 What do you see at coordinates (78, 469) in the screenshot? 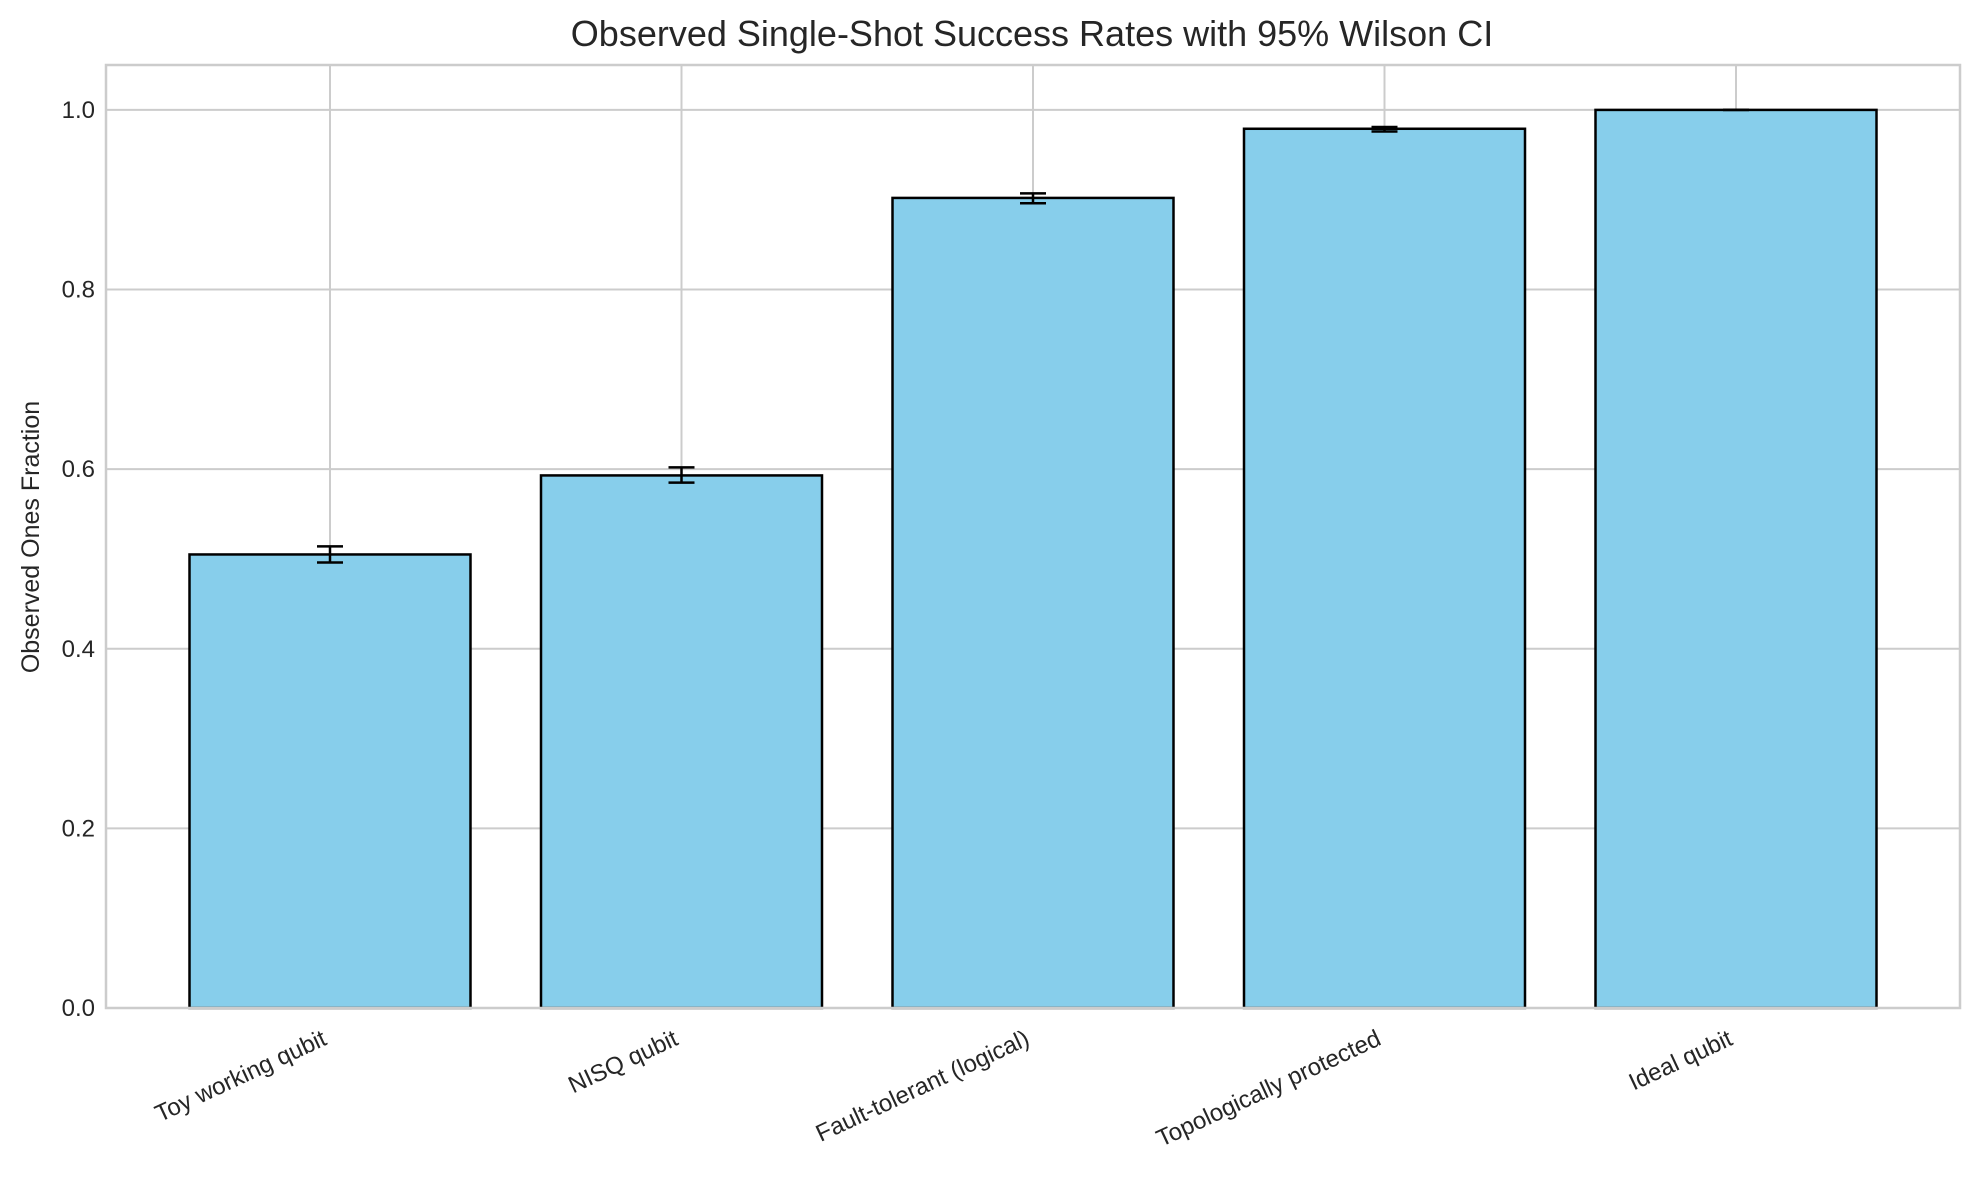
I see `y-tick-label: 0.6` at bounding box center [78, 469].